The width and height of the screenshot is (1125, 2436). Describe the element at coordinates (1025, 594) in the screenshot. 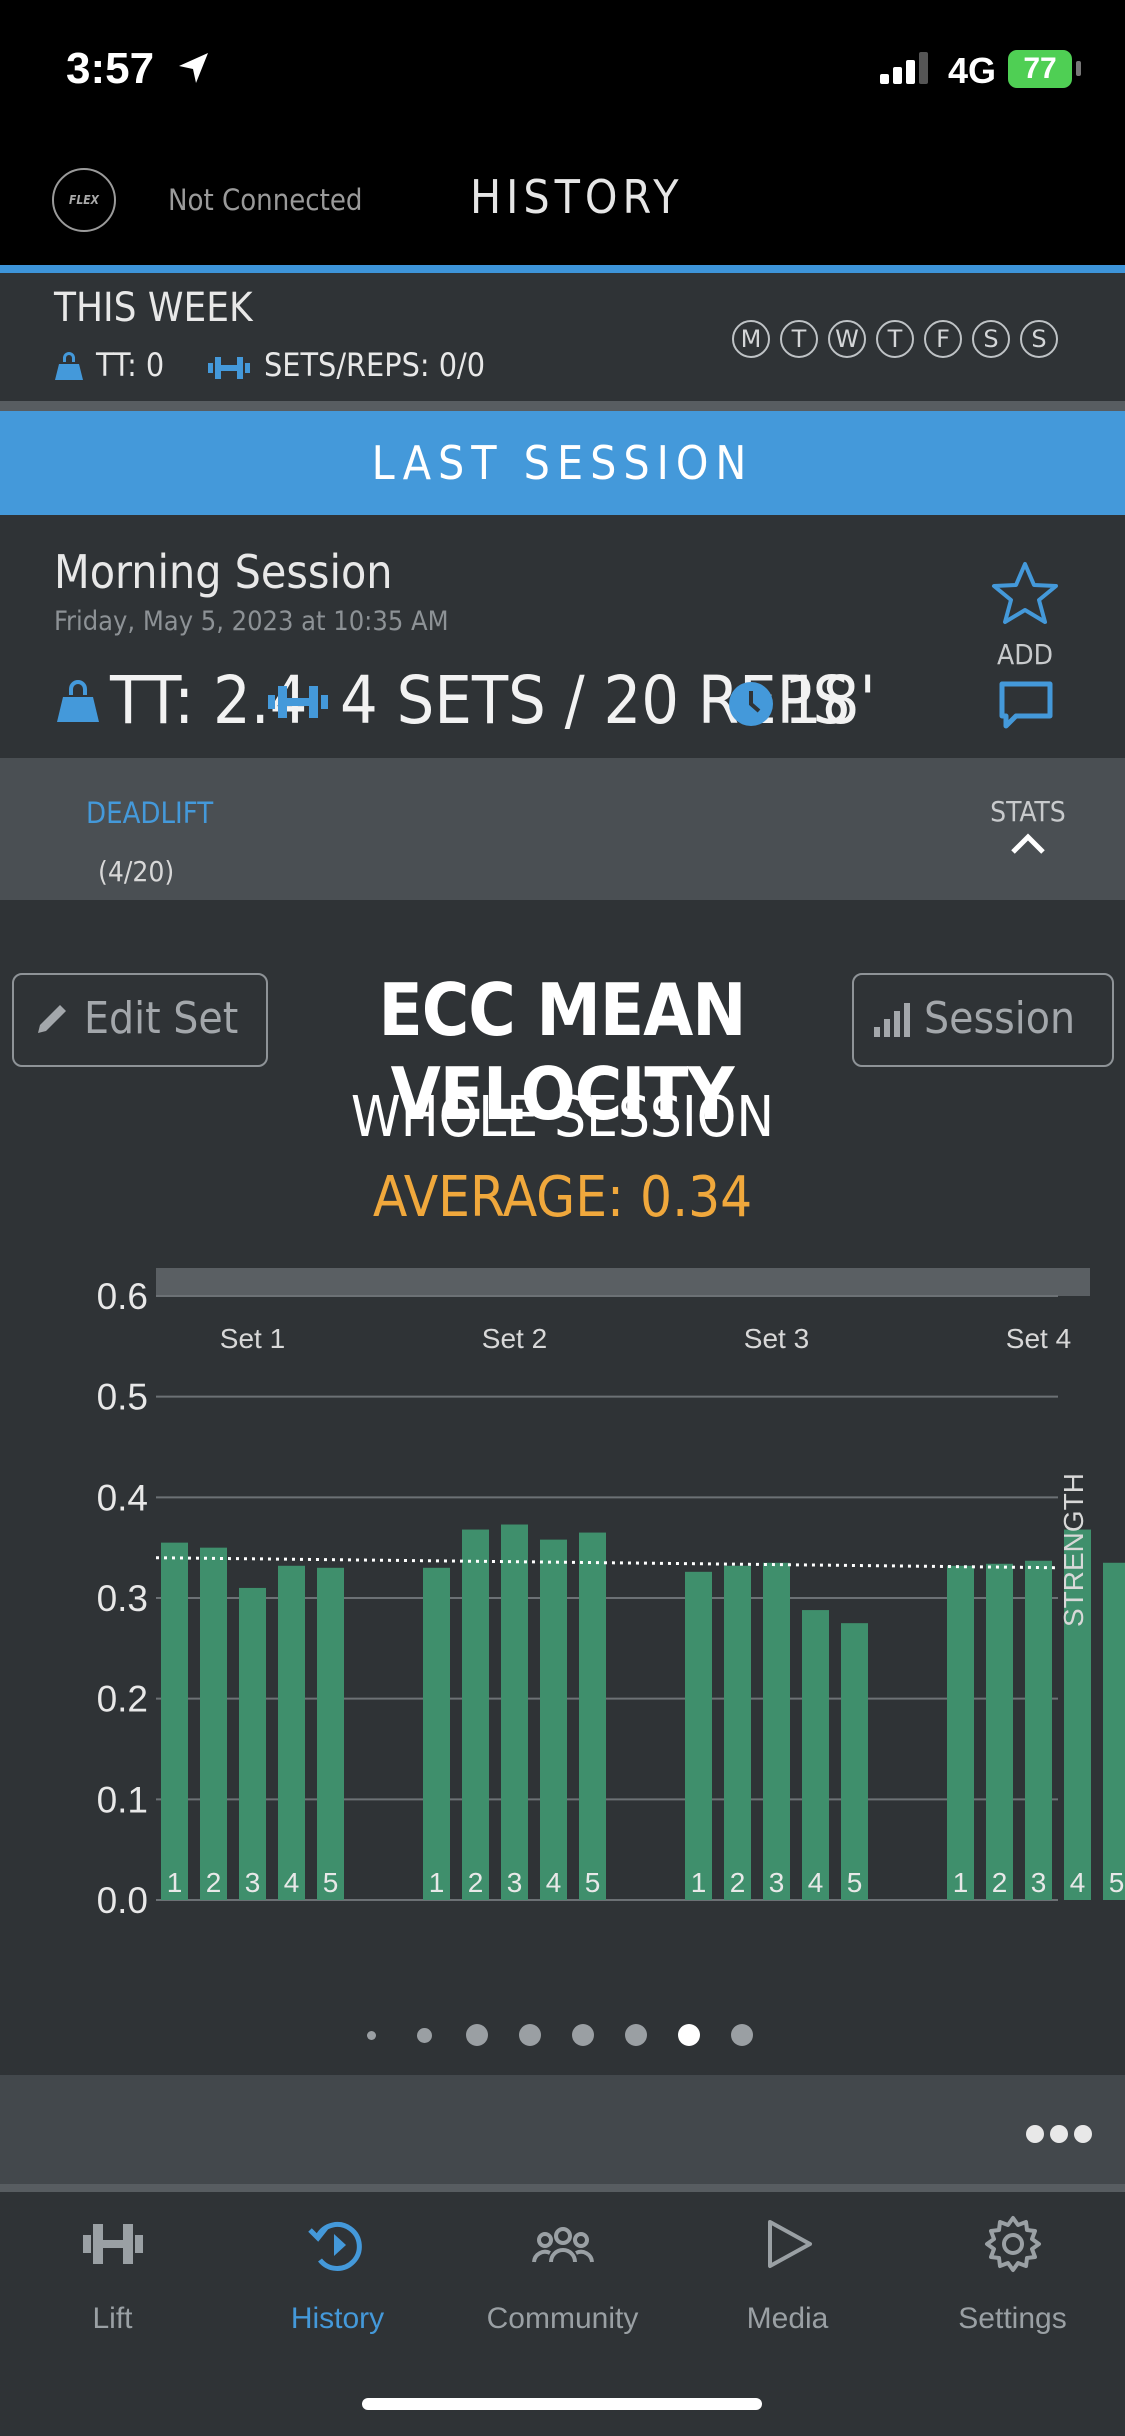

I see `star-icon` at that location.